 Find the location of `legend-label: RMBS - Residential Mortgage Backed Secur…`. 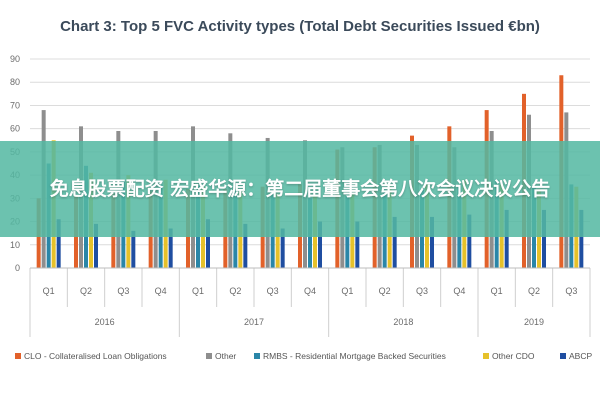

legend-label: RMBS - Residential Mortgage Backed Secur… is located at coordinates (354, 356).